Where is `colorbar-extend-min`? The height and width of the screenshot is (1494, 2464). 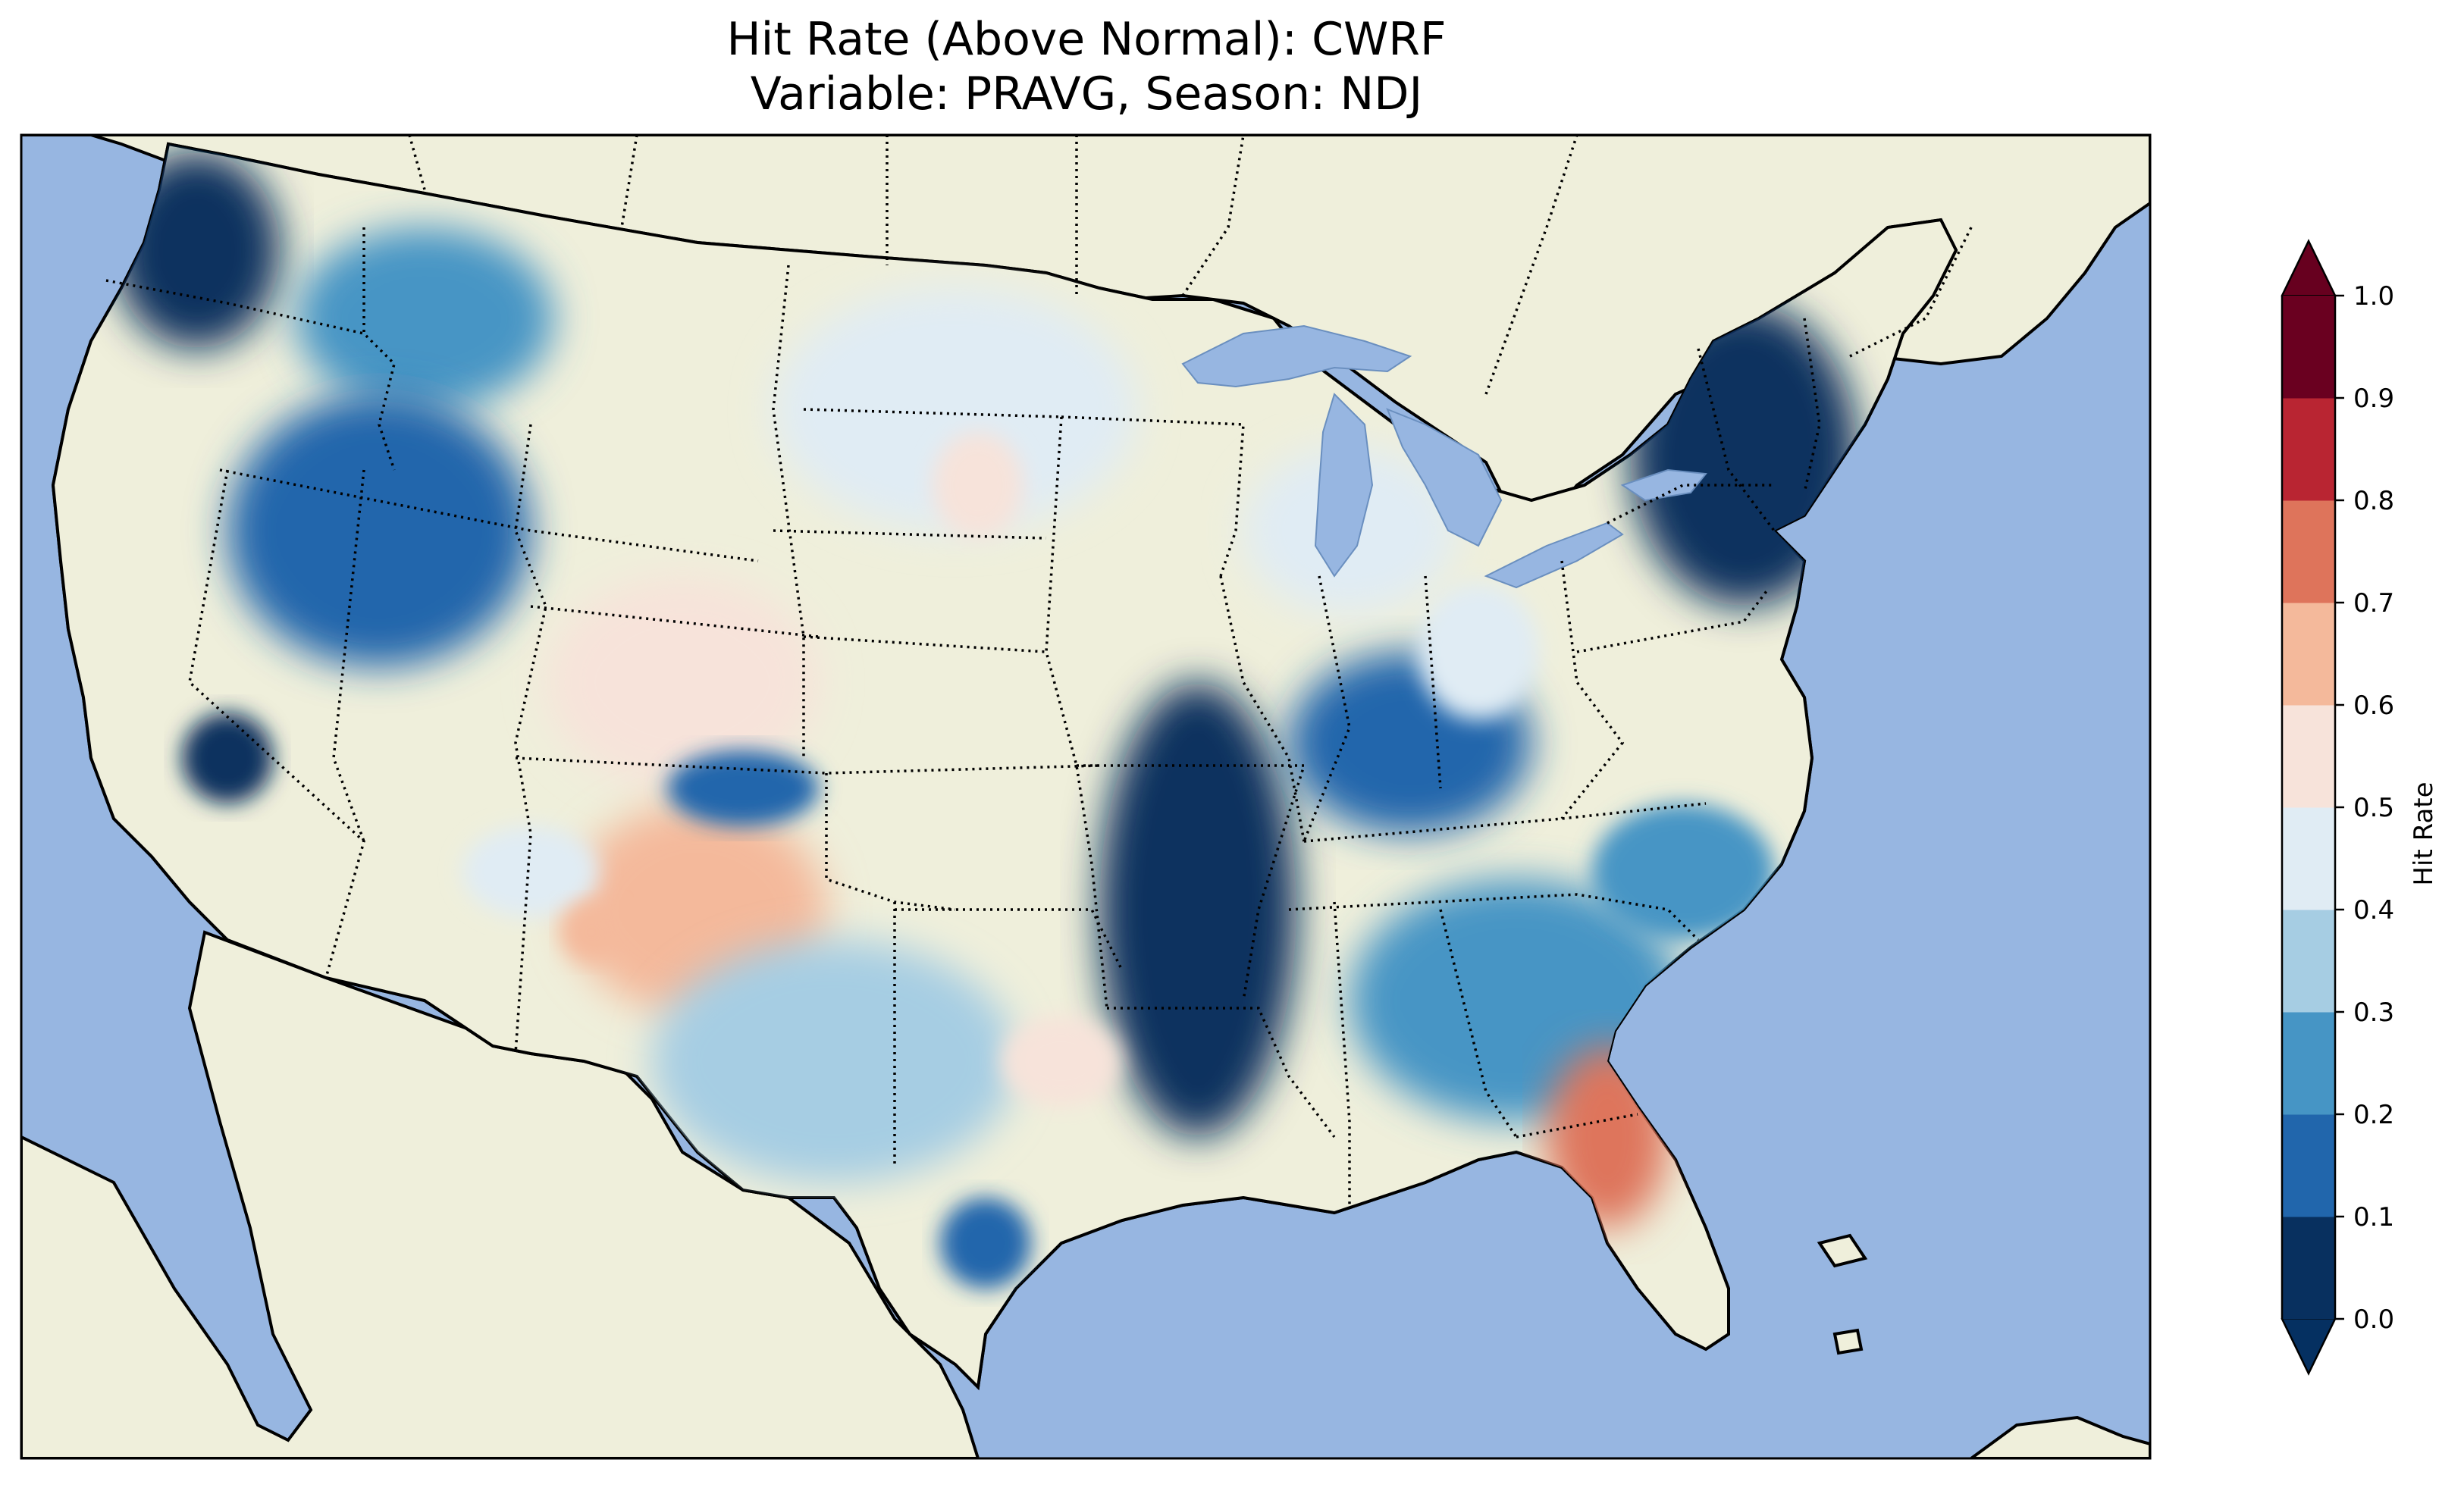
colorbar-extend-min is located at coordinates (2309, 1347).